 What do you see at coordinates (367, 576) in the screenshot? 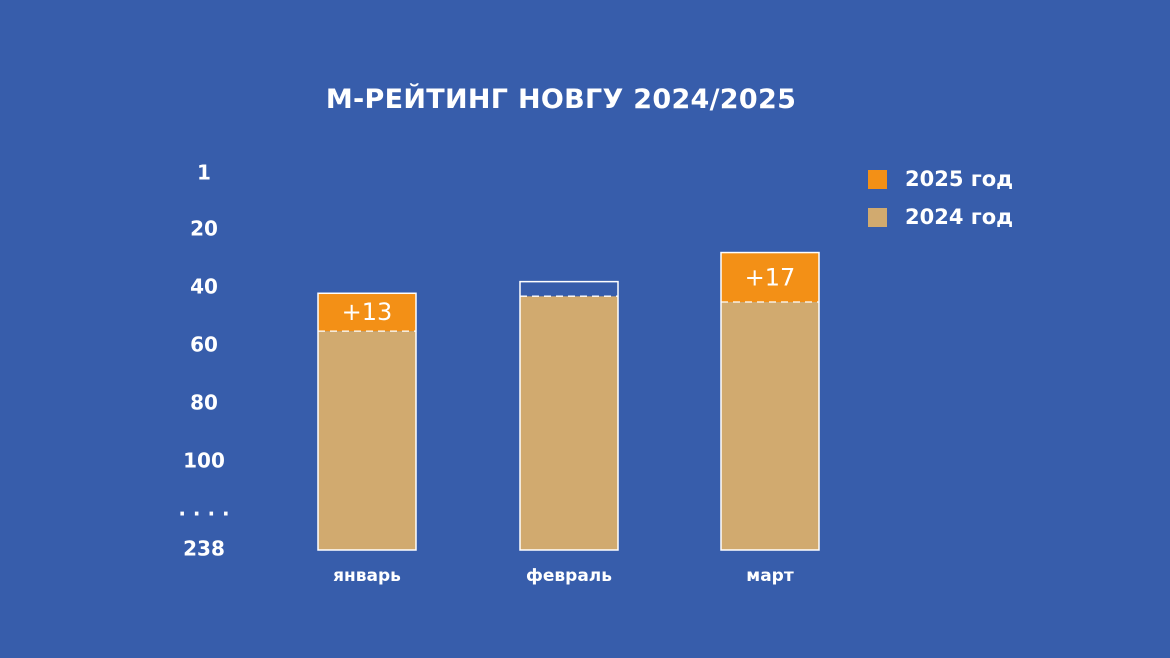
I see `category-label-1: январь` at bounding box center [367, 576].